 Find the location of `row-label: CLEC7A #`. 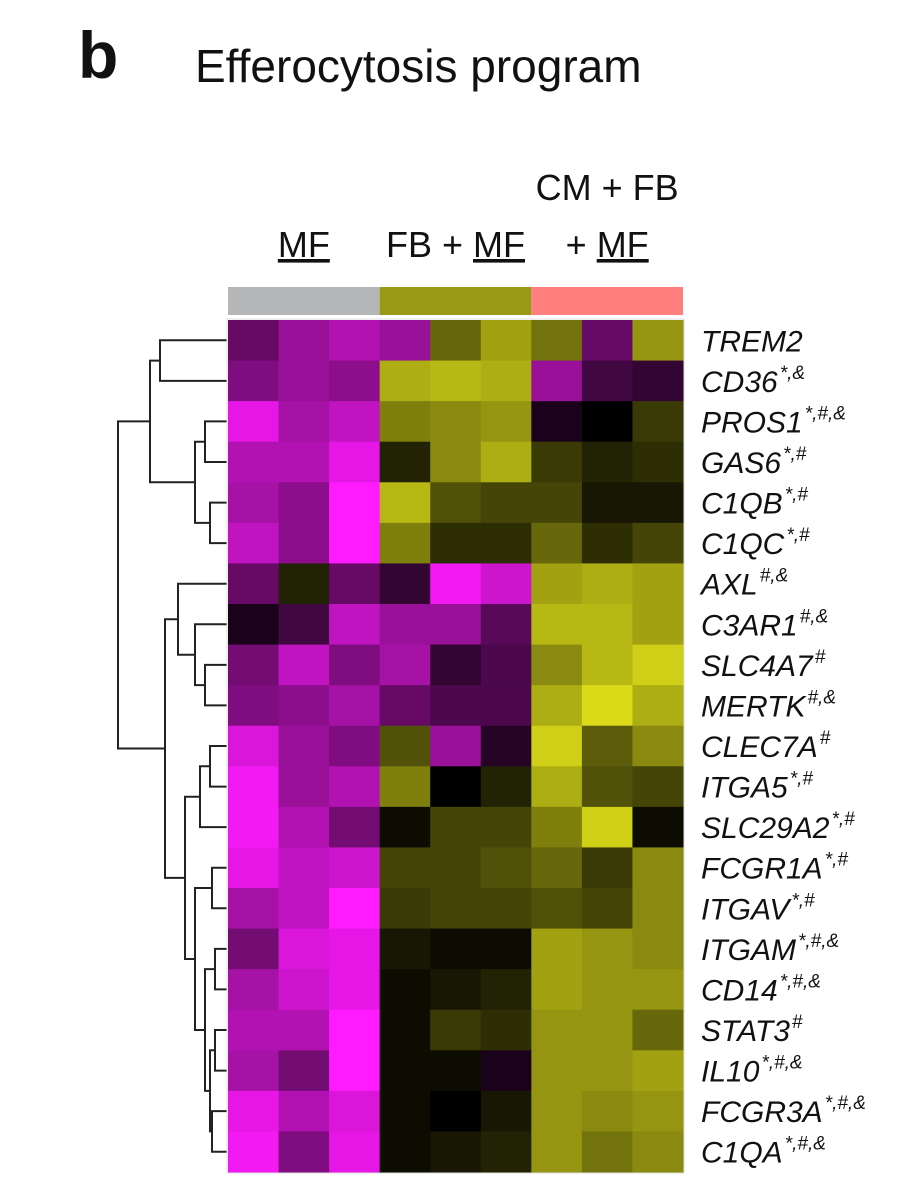

row-label: CLEC7A # is located at coordinates (766, 746).